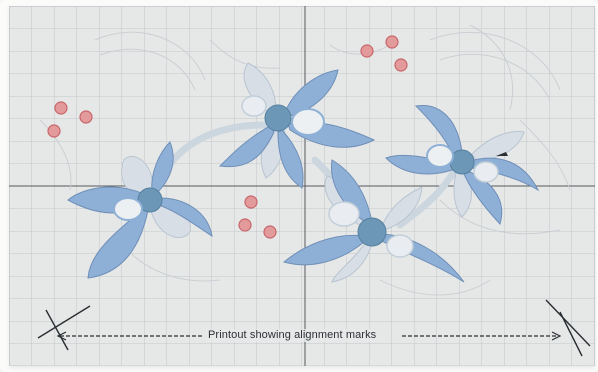 This screenshot has width=598, height=372. I want to click on alignment-mark-right, so click(568, 328).